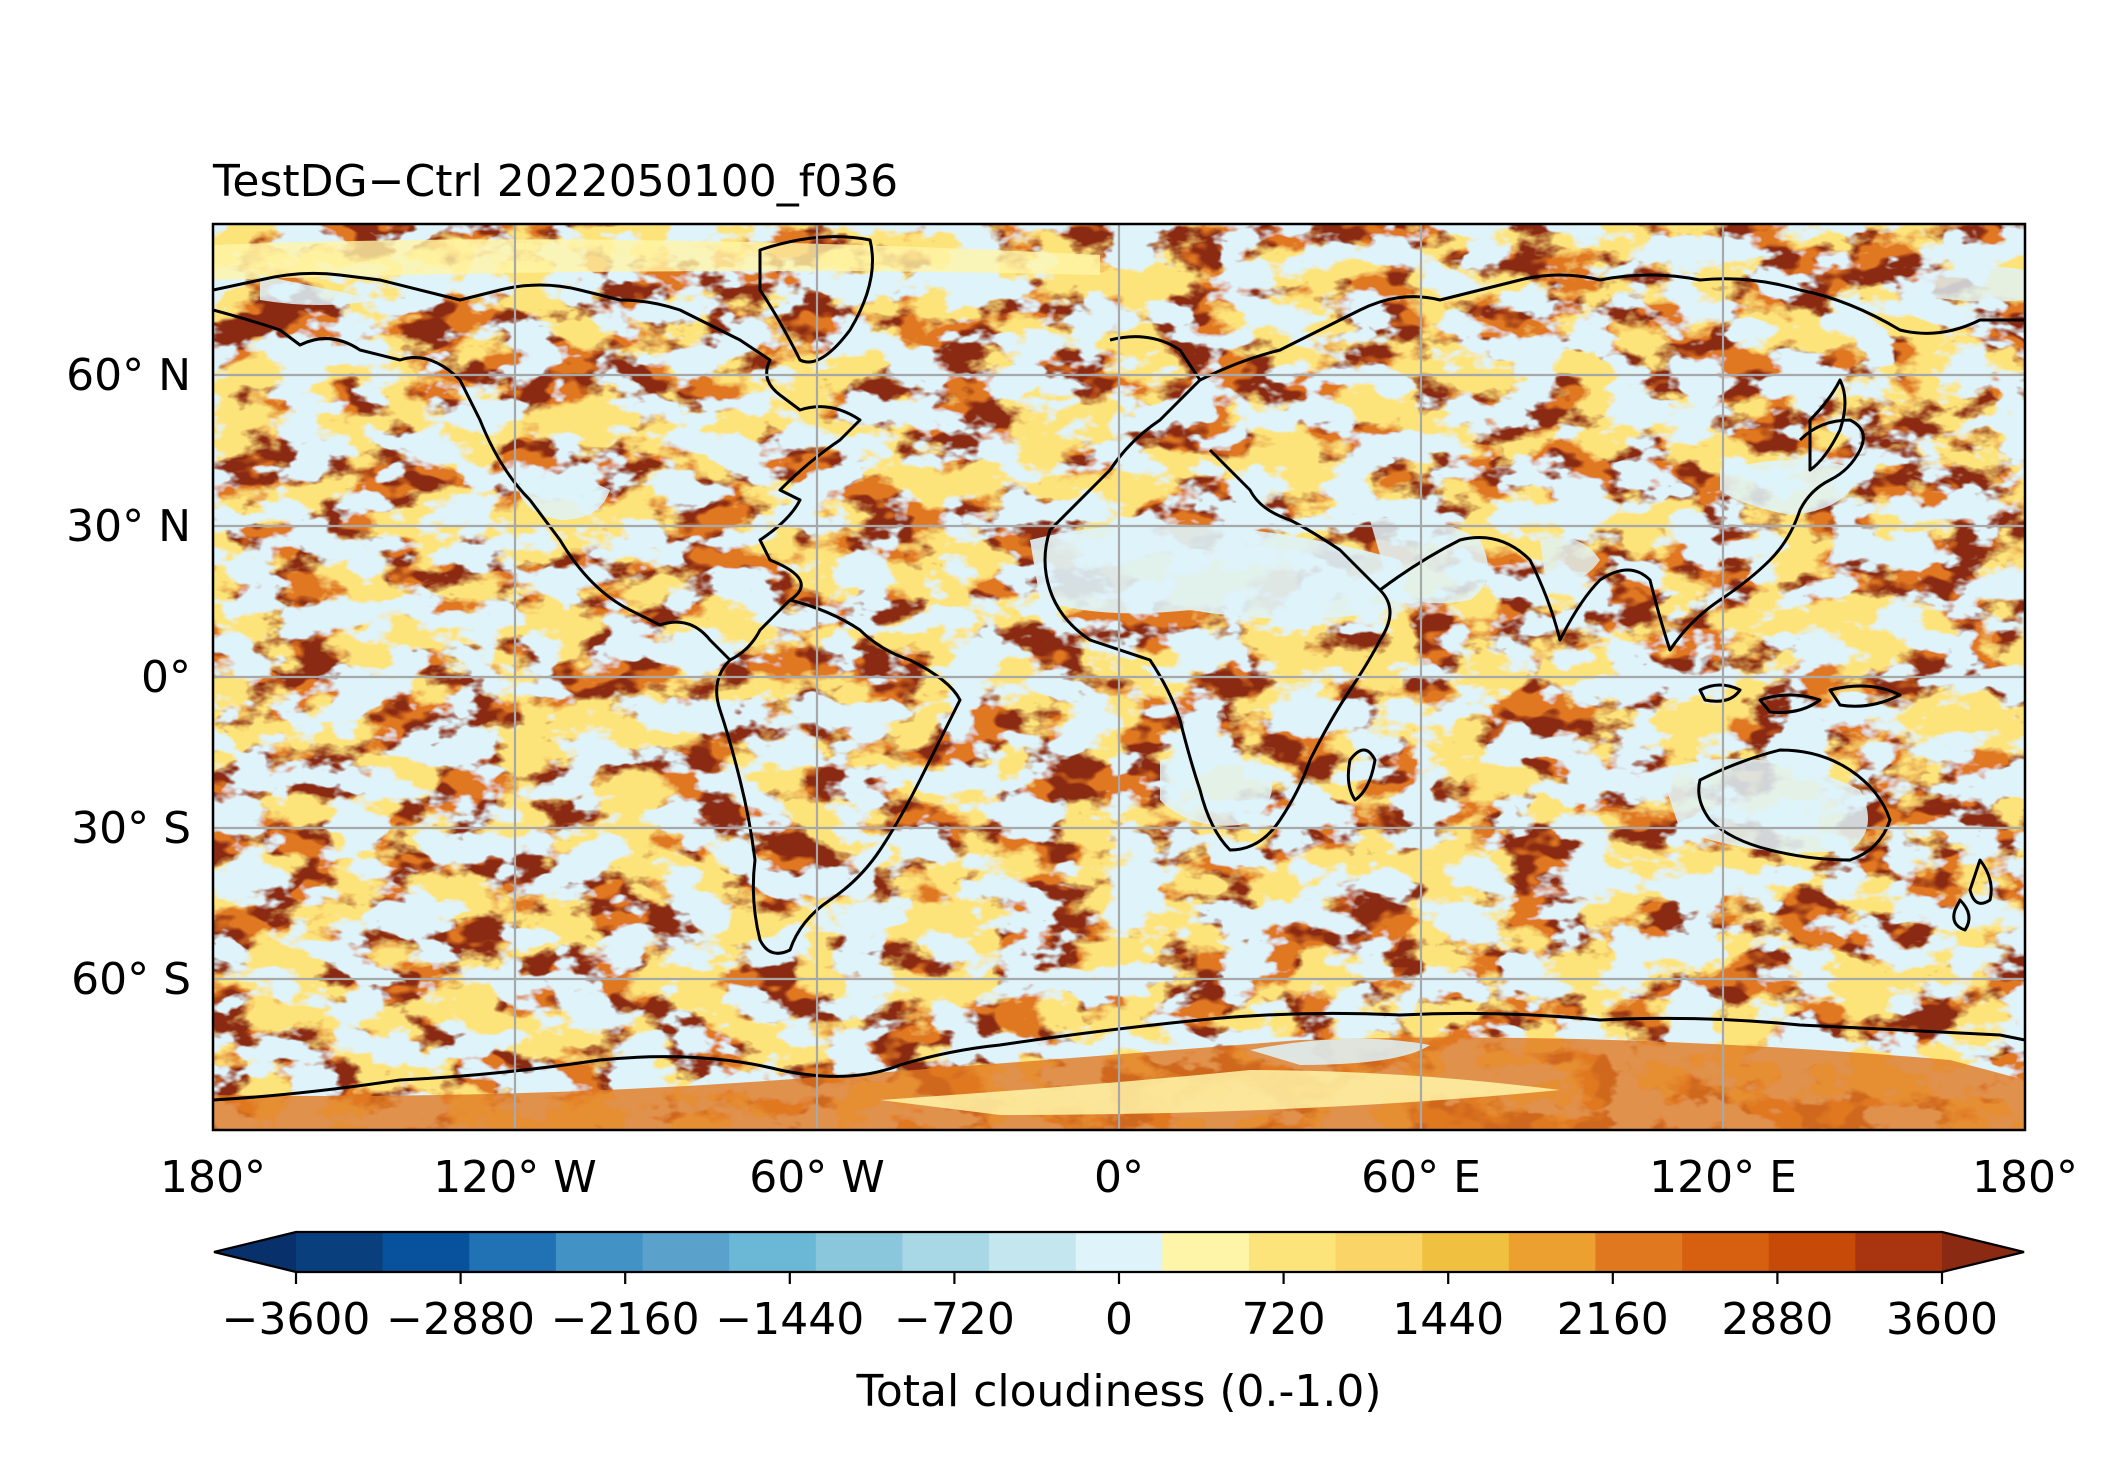 The image size is (2117, 1467). I want to click on colorbar-tick-label: 2880, so click(1777, 1319).